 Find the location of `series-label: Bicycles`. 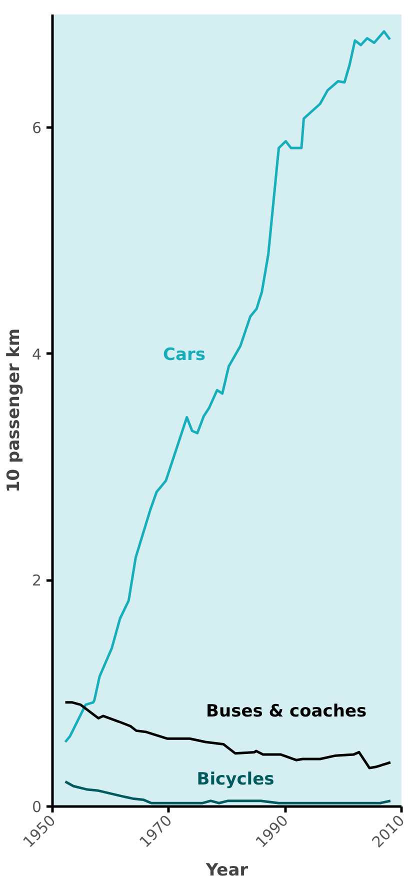

series-label: Bicycles is located at coordinates (235, 780).